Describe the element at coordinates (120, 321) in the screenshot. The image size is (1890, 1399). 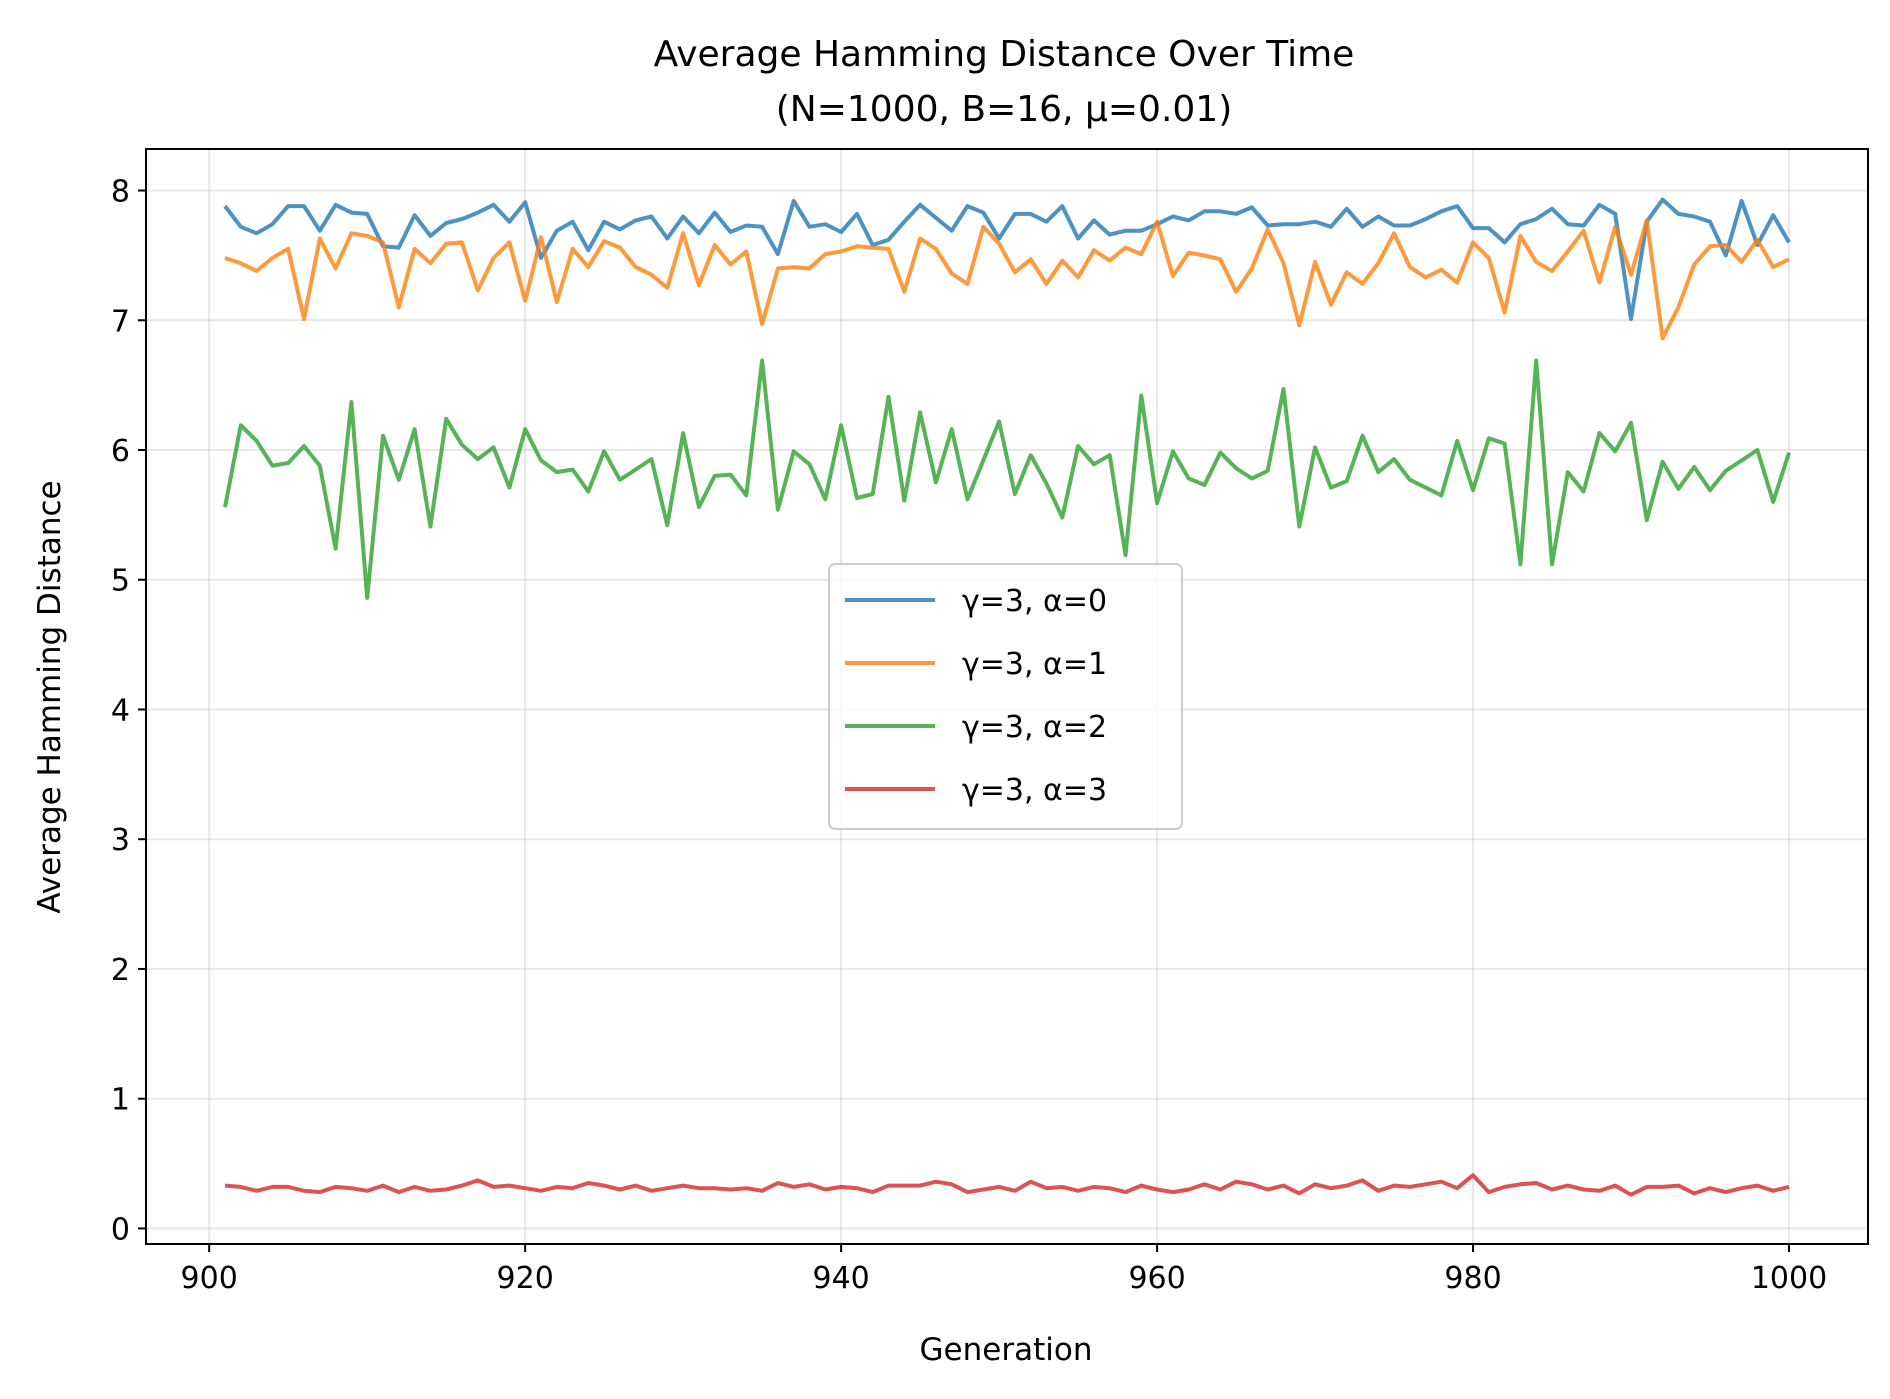
I see `y-tick-label: 7` at that location.